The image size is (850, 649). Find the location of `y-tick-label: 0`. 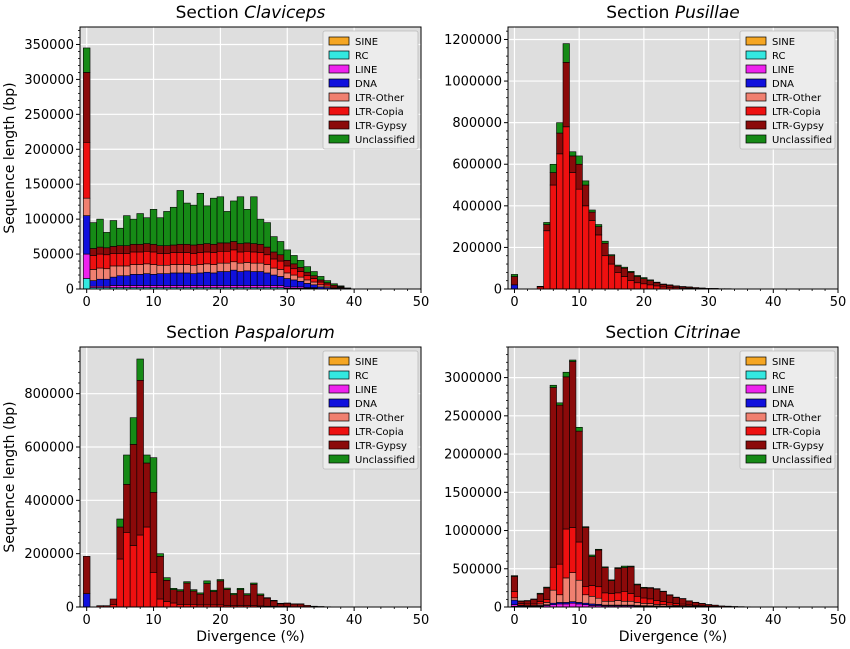

y-tick-label: 0 is located at coordinates (70, 608).